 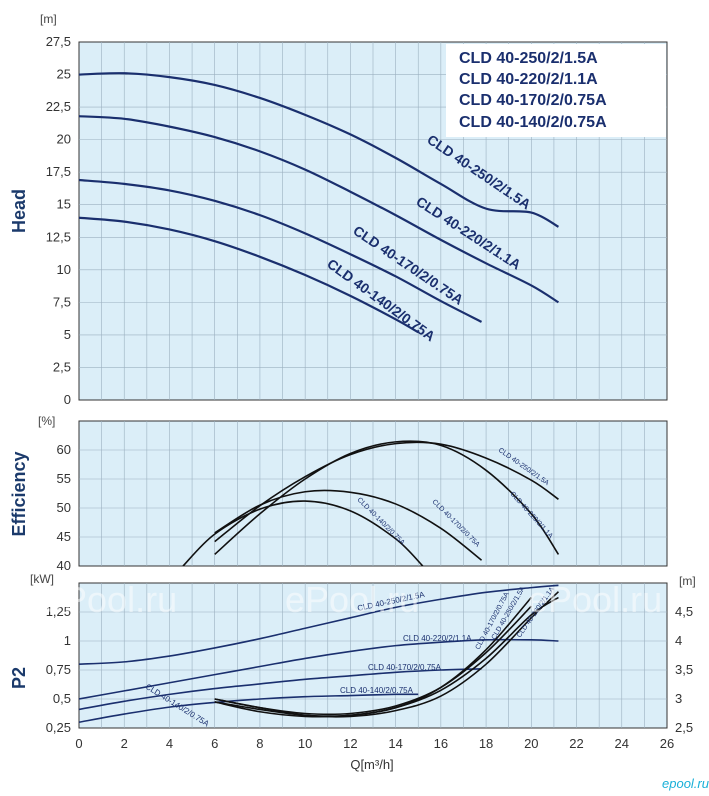 I want to click on x-tick-label: 14, so click(x=395, y=743).